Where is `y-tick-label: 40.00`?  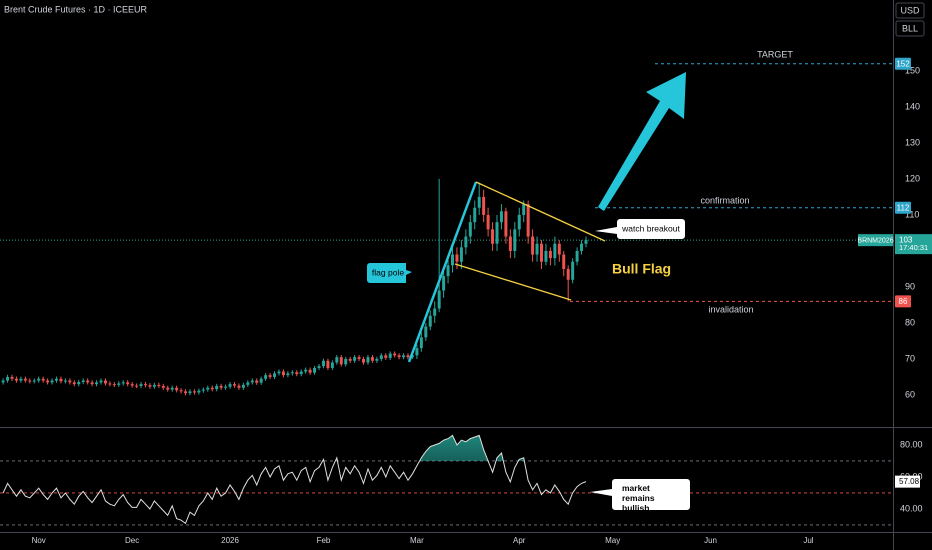 y-tick-label: 40.00 is located at coordinates (911, 508).